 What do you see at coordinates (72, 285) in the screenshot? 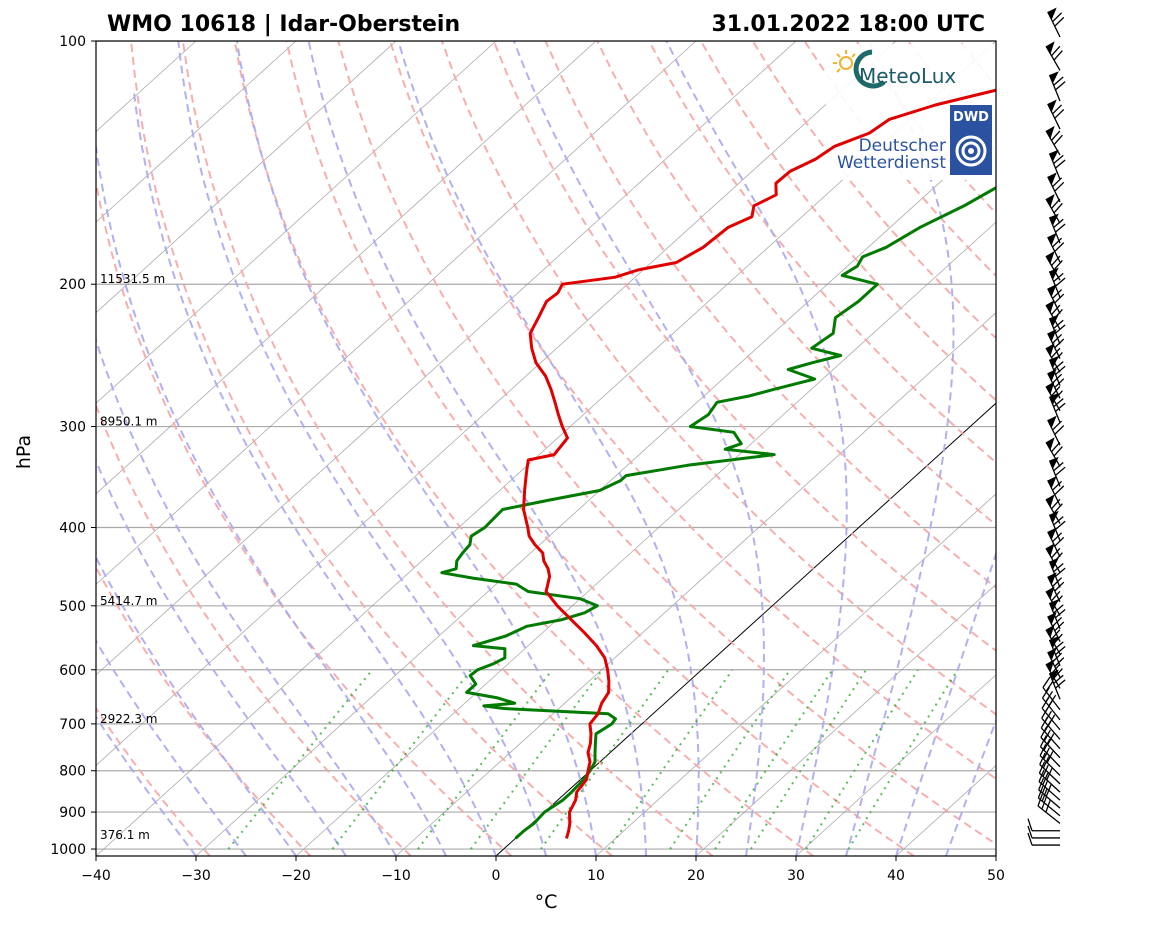
I see `y-tick-label: 200` at bounding box center [72, 285].